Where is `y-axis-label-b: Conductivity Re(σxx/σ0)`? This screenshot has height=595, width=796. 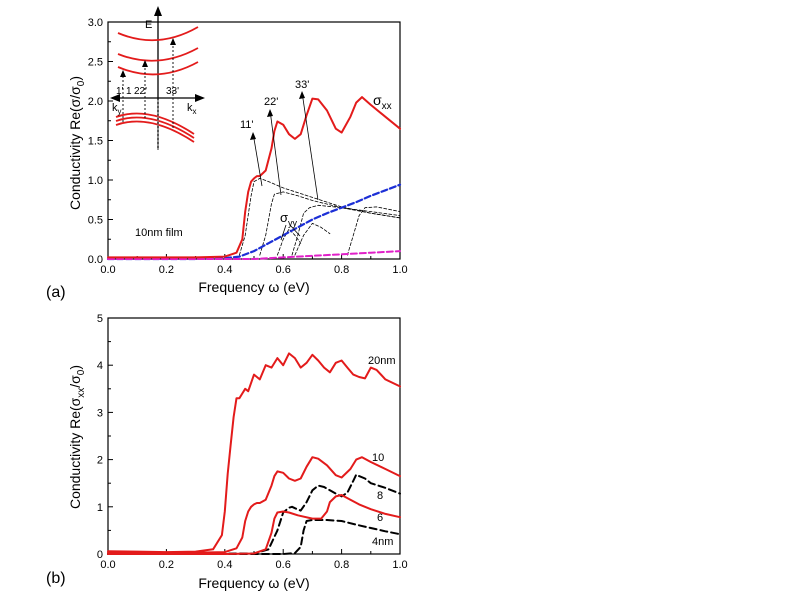 y-axis-label-b: Conductivity Re(σxx/σ0) is located at coordinates (77, 437).